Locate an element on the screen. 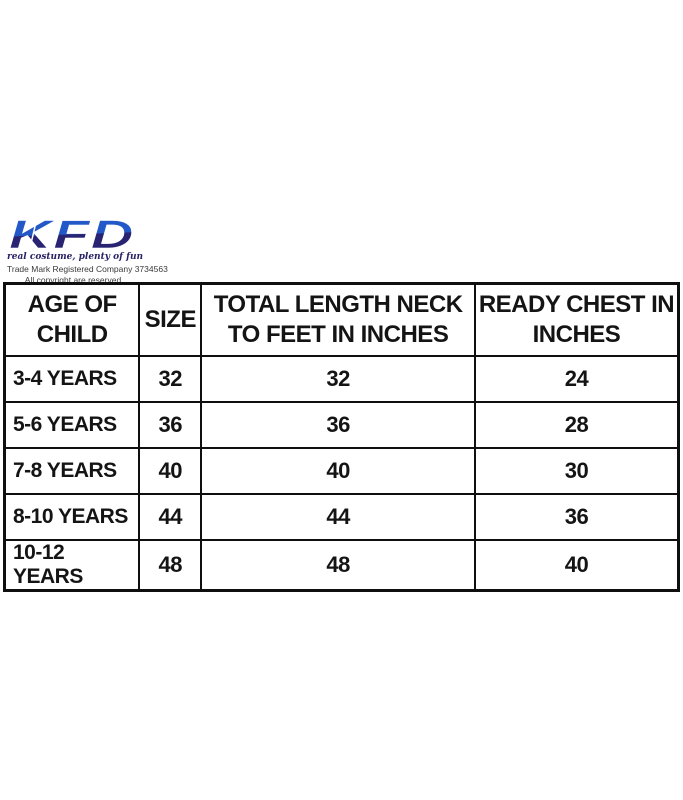 The image size is (683, 800). chest-cell: 24 is located at coordinates (576, 378).